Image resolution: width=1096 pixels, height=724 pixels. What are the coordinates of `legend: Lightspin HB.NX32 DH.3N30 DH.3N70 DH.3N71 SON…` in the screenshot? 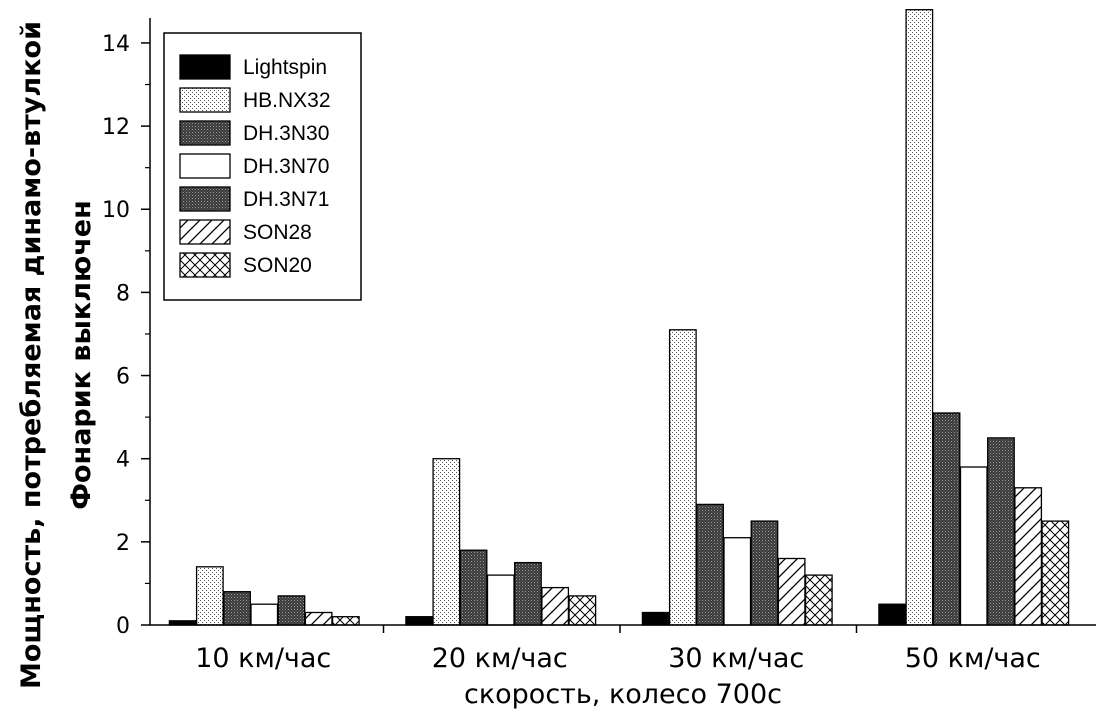 It's located at (262, 166).